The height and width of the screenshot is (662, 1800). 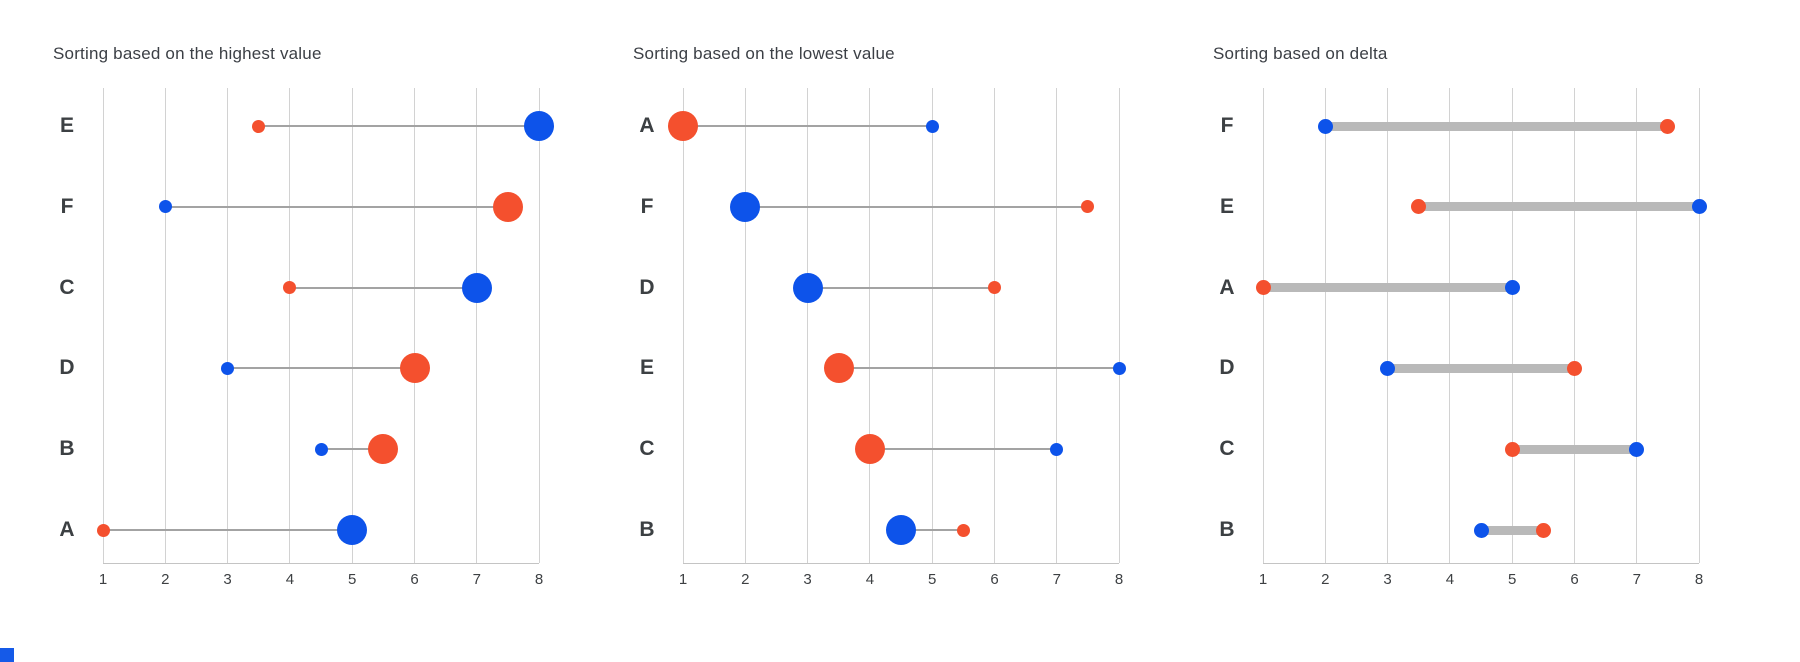 I want to click on bottom-left-blue-artifact, so click(x=7, y=655).